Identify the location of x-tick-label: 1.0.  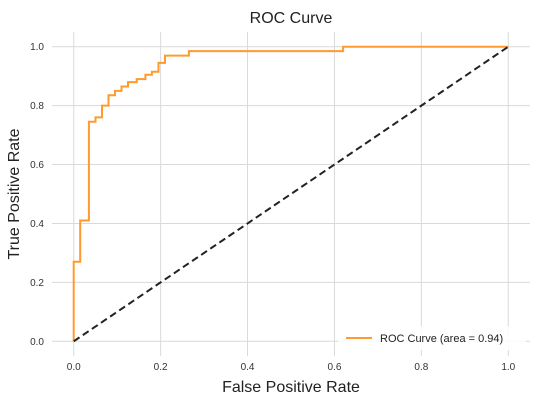
(508, 367).